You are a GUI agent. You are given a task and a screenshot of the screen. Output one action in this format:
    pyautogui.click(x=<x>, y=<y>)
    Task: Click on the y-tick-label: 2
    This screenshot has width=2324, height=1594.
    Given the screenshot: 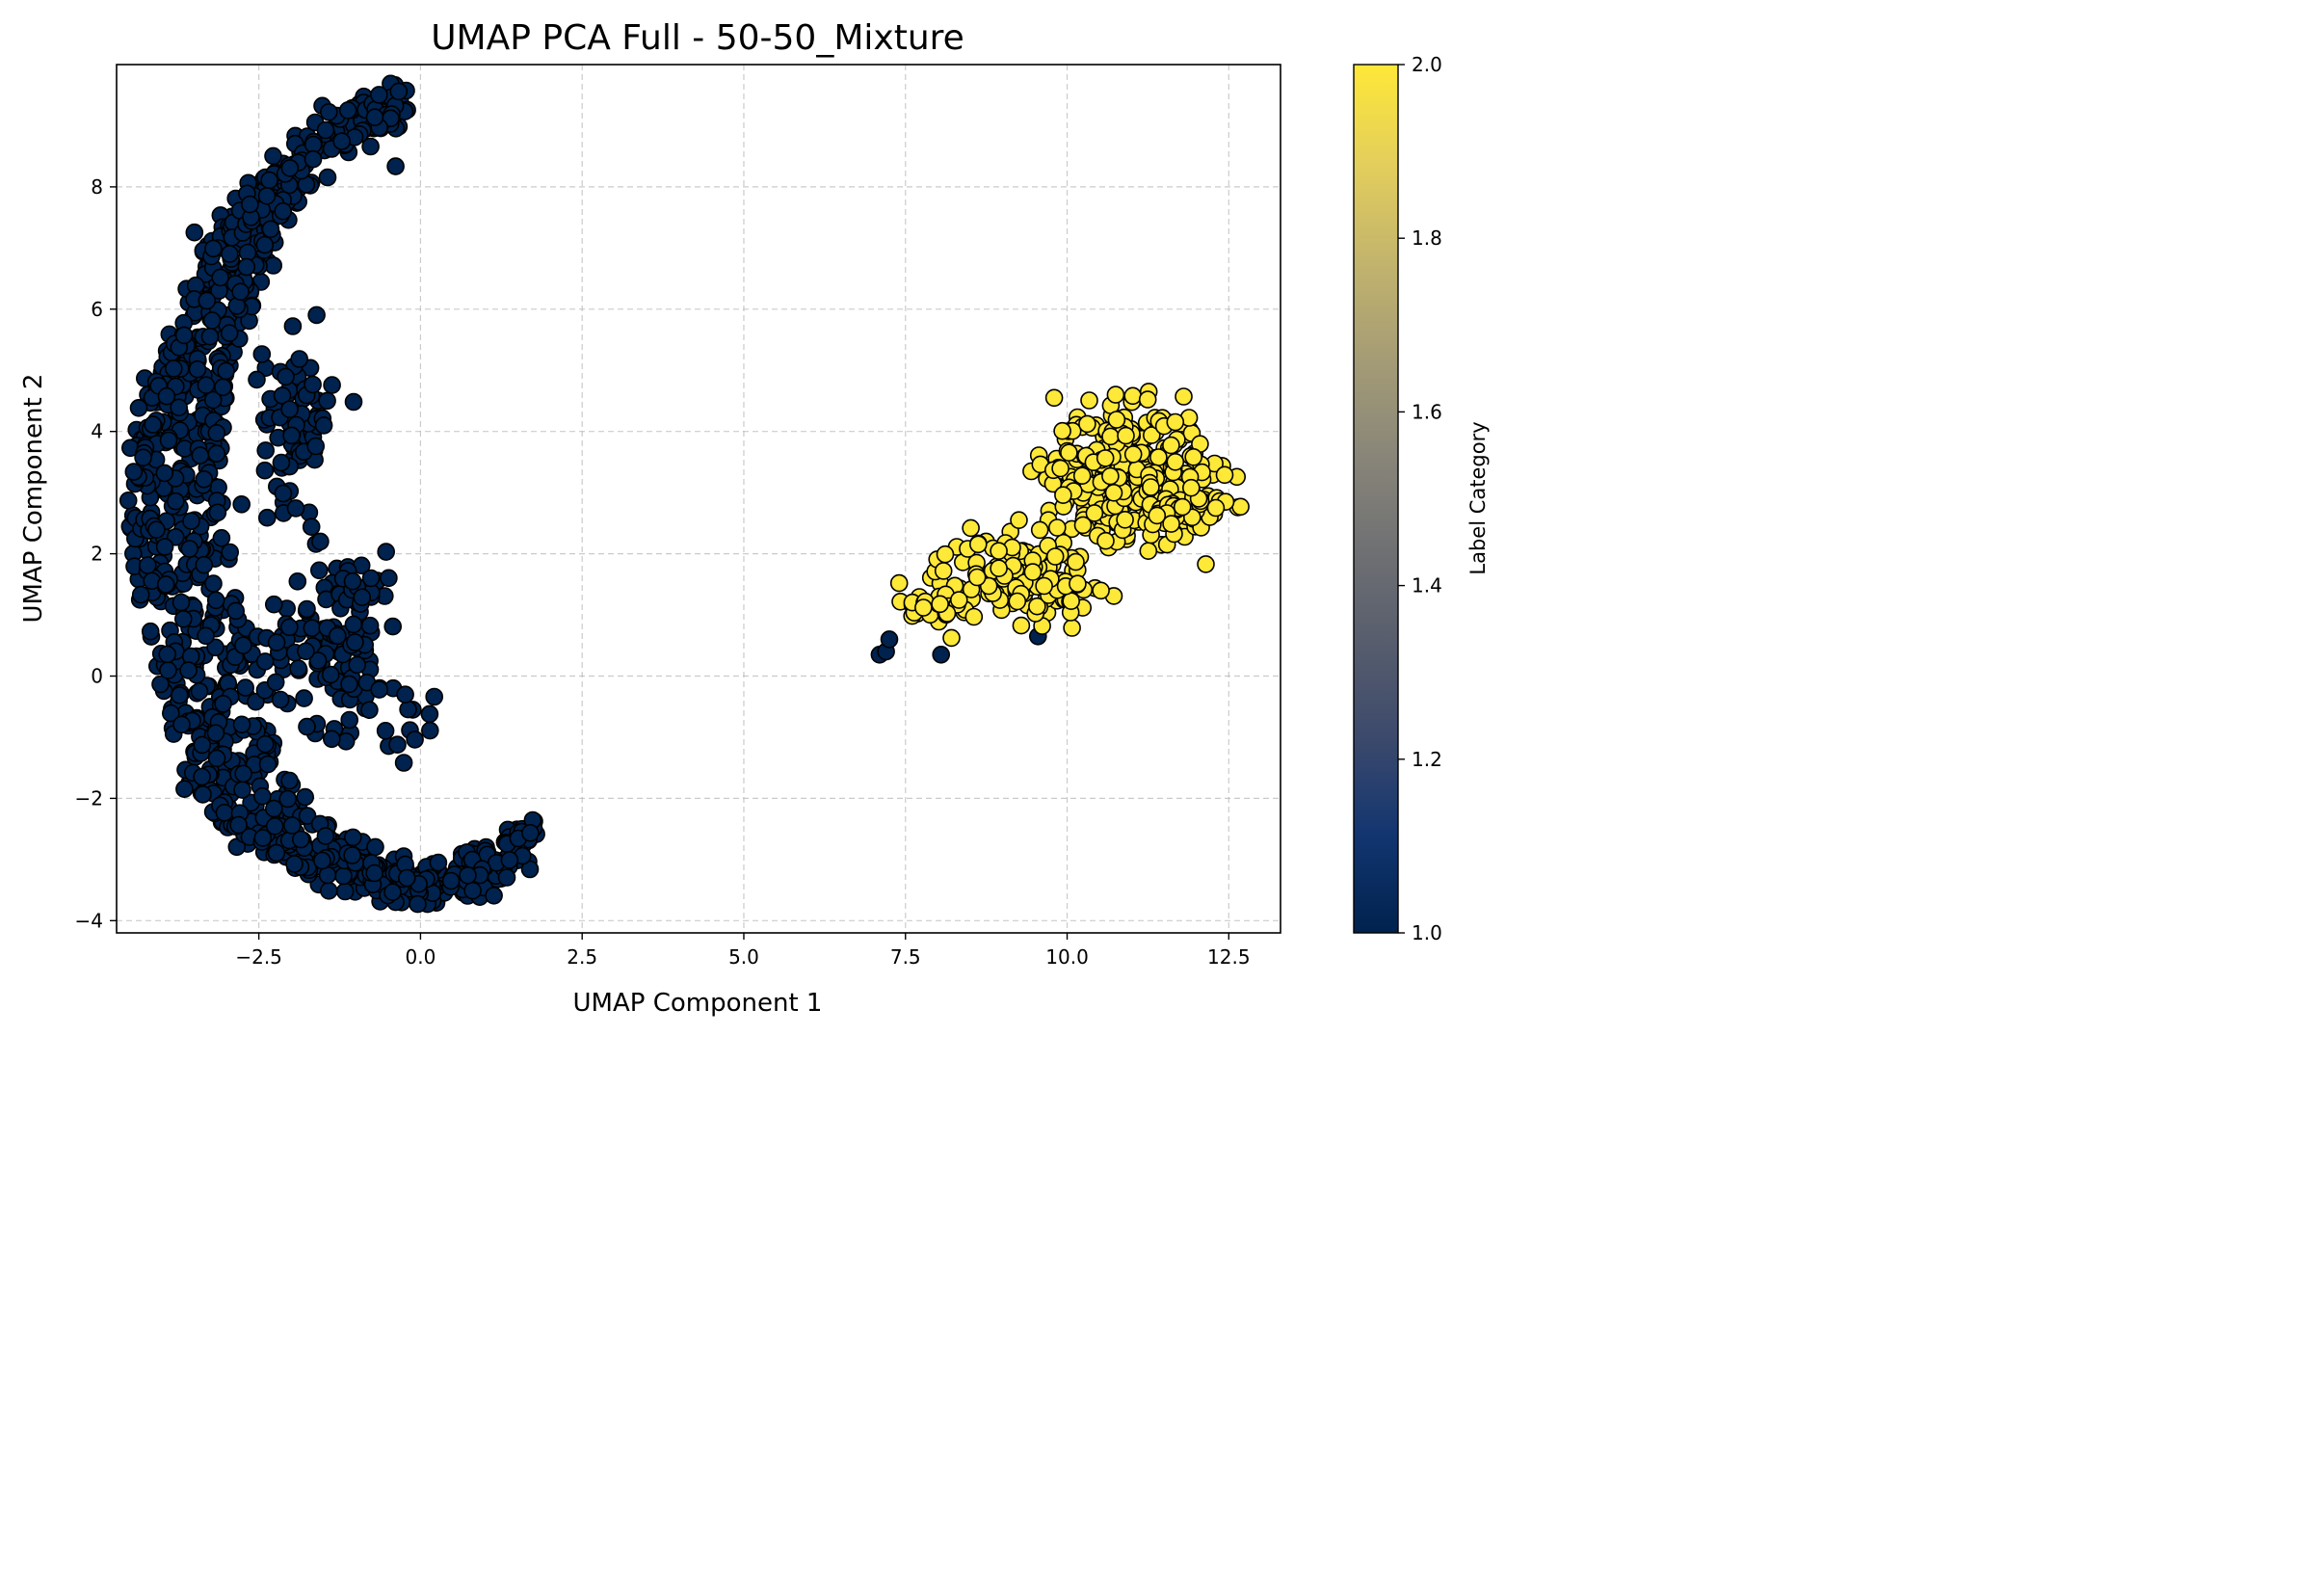 What is the action you would take?
    pyautogui.click(x=97, y=554)
    